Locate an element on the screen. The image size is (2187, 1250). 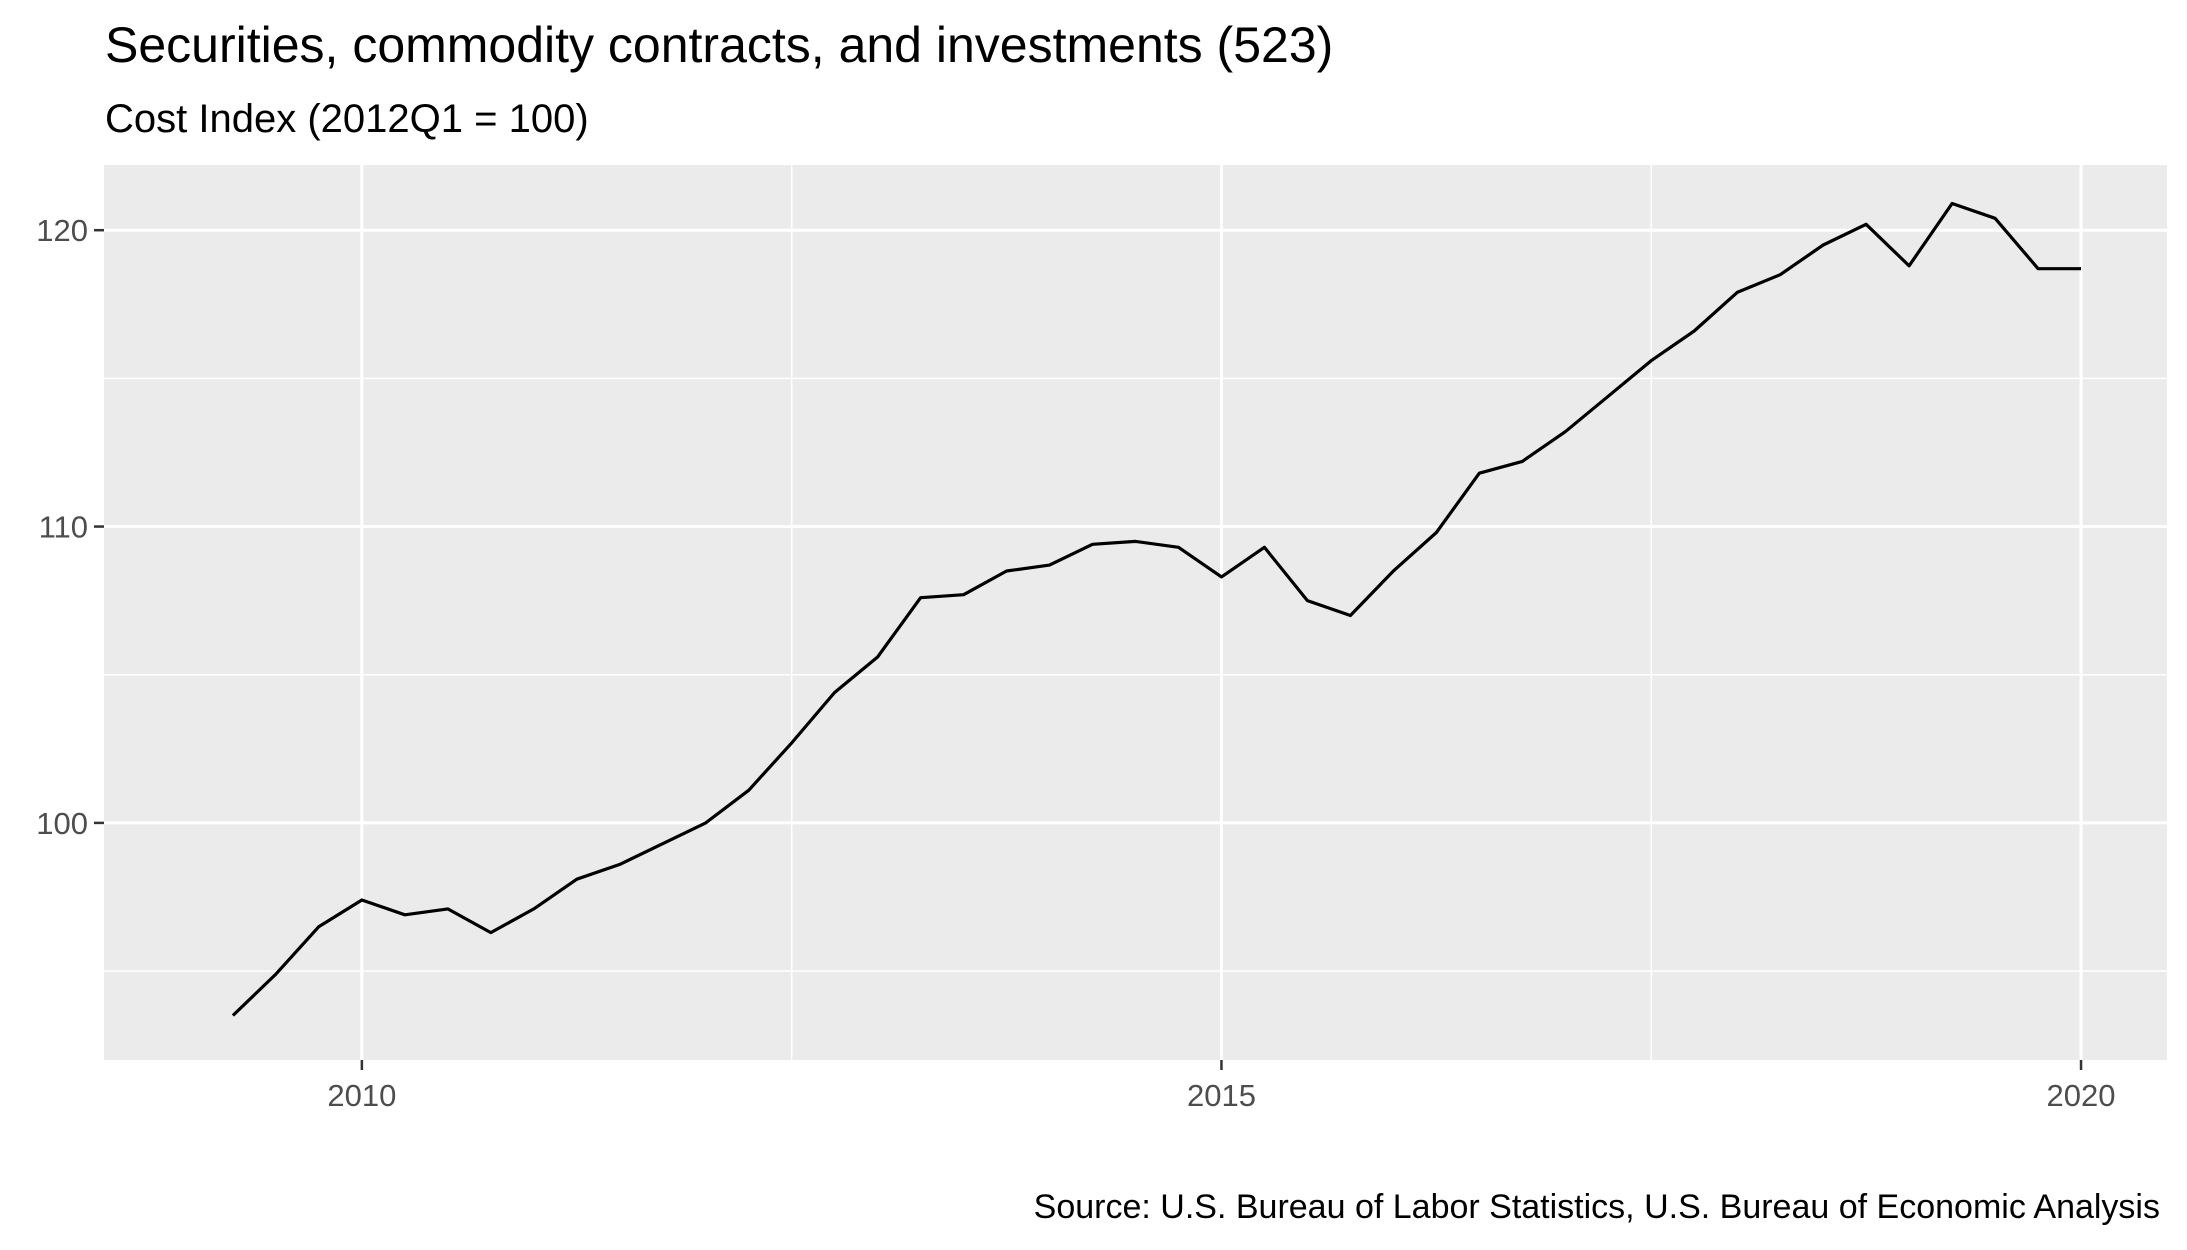
x-axis-ticks: 2010 2015 2020 is located at coordinates (1221, 1086).